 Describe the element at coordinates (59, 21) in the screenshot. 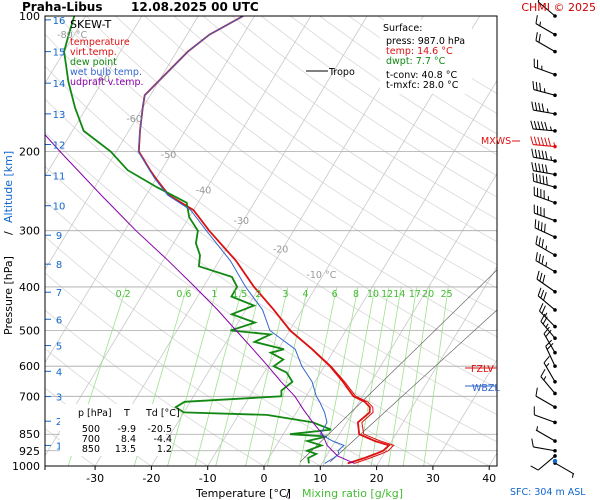

I see `altitude-tick-label: 16` at that location.